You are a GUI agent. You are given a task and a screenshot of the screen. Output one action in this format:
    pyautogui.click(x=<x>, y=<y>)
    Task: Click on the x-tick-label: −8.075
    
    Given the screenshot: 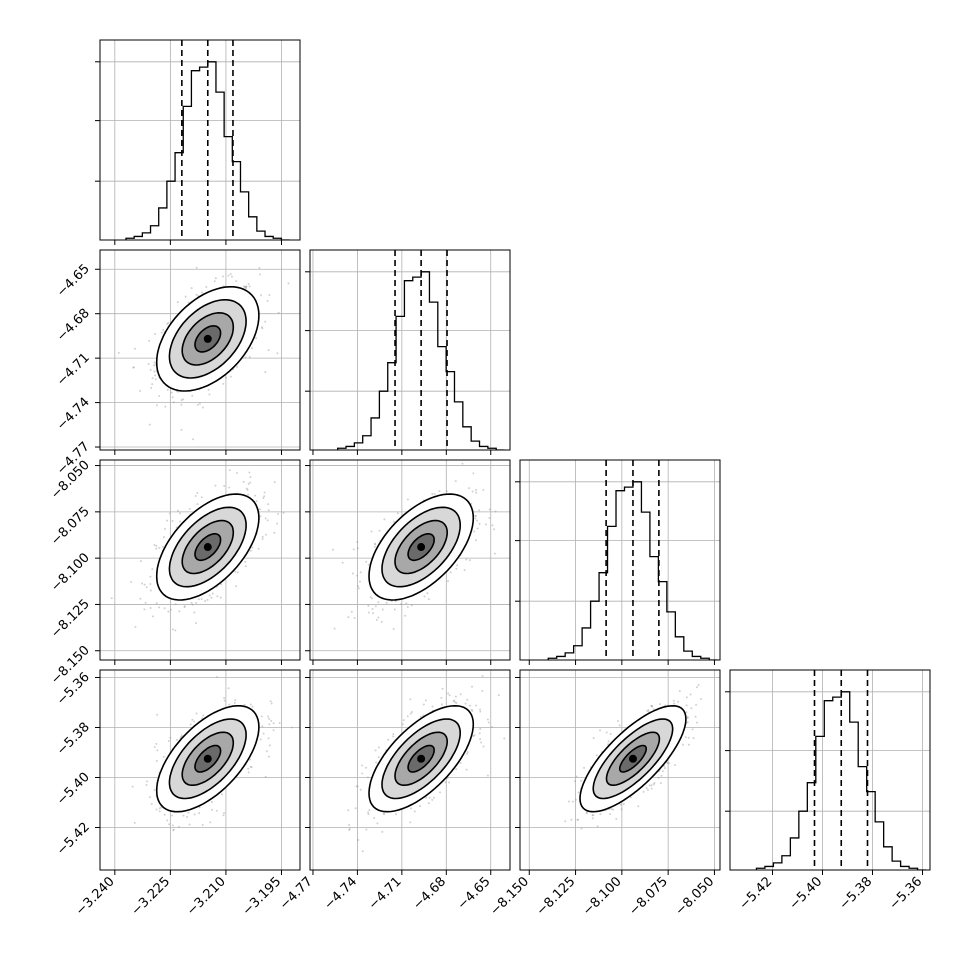 What is the action you would take?
    pyautogui.click(x=648, y=896)
    